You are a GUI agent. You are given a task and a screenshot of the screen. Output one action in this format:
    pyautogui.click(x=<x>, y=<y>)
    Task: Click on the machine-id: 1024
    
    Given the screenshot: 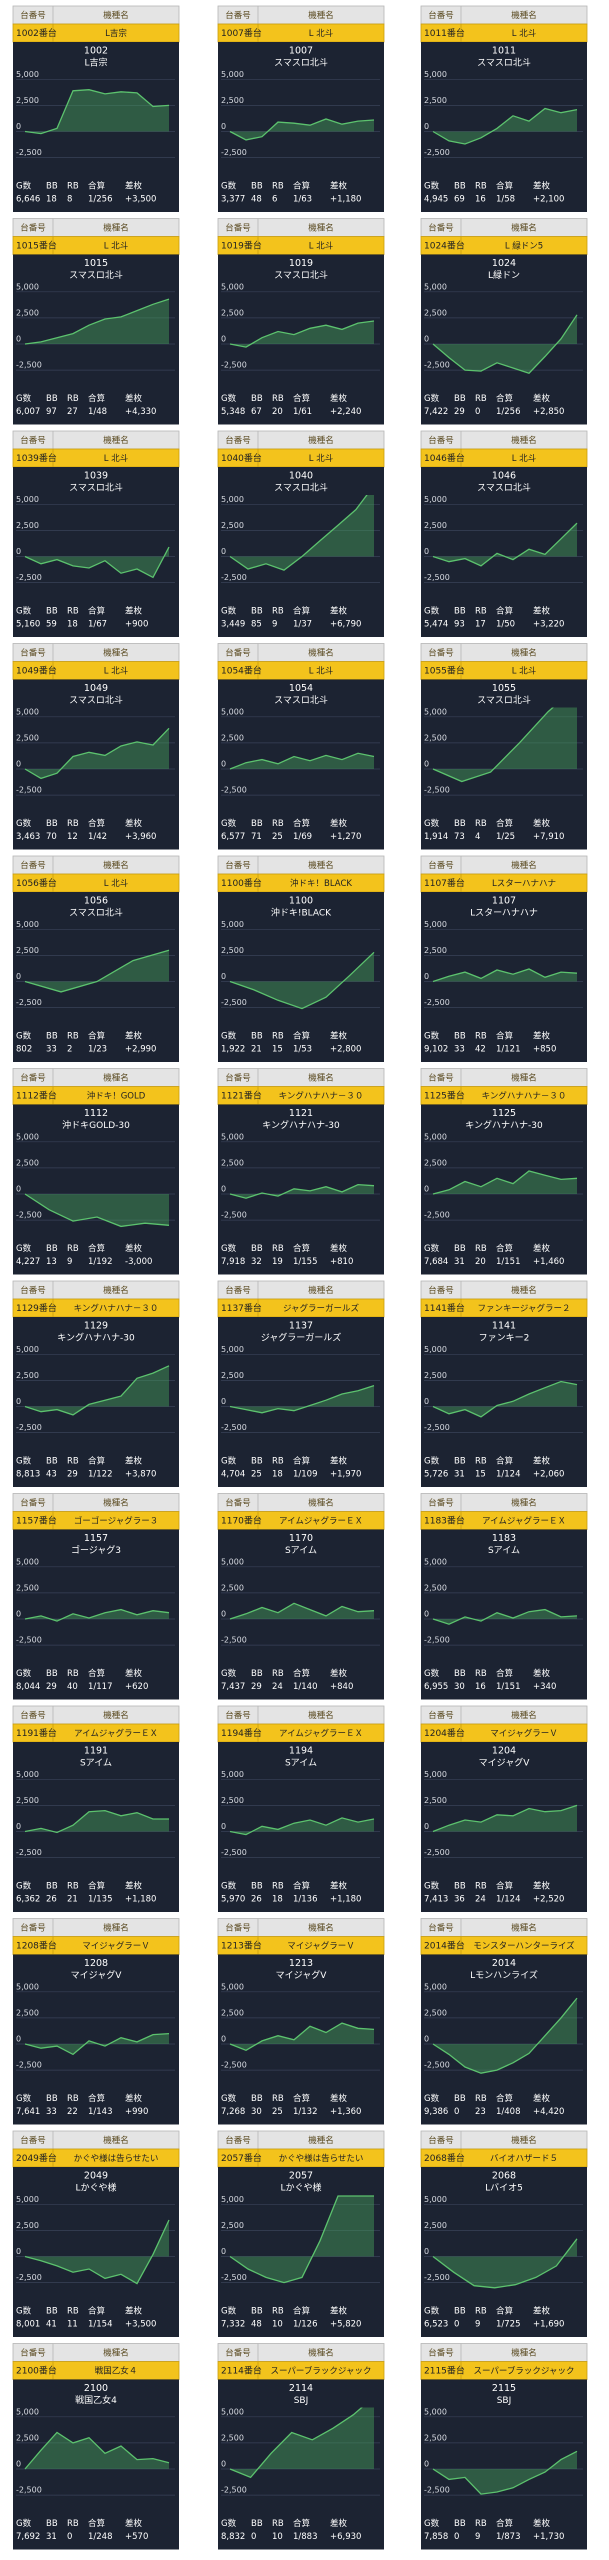 What is the action you would take?
    pyautogui.click(x=504, y=263)
    